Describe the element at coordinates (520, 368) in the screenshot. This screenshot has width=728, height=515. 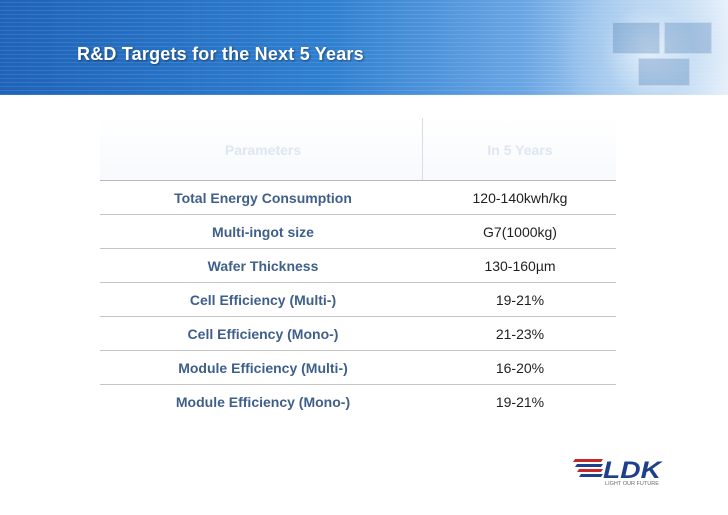
I see `value-cell: 16-20%` at that location.